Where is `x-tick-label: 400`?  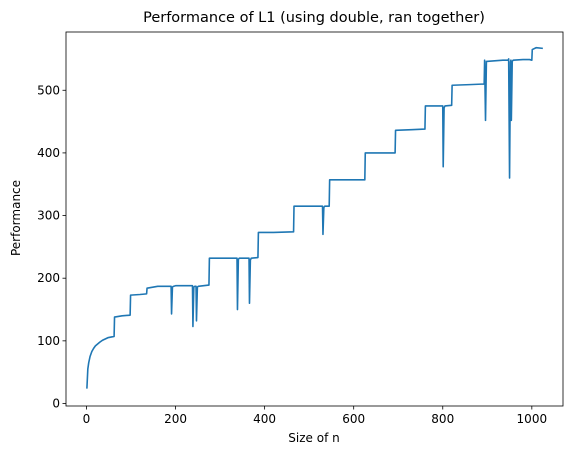
x-tick-label: 400 is located at coordinates (264, 419).